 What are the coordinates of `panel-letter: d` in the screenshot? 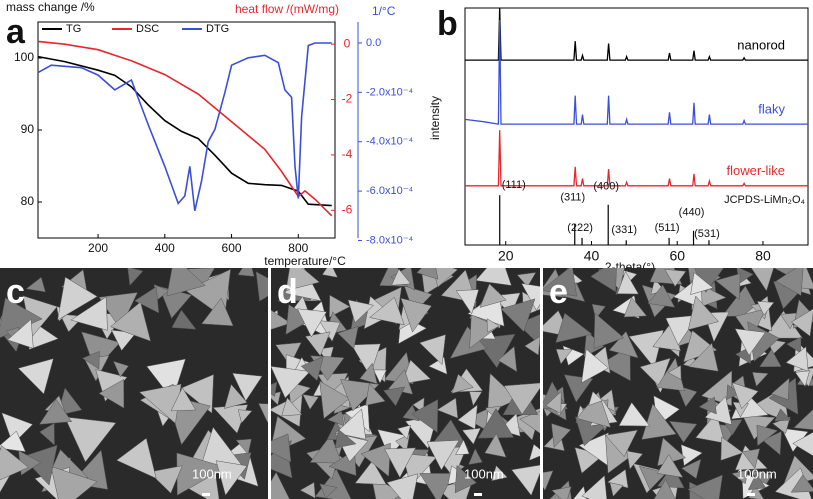 It's located at (287, 292).